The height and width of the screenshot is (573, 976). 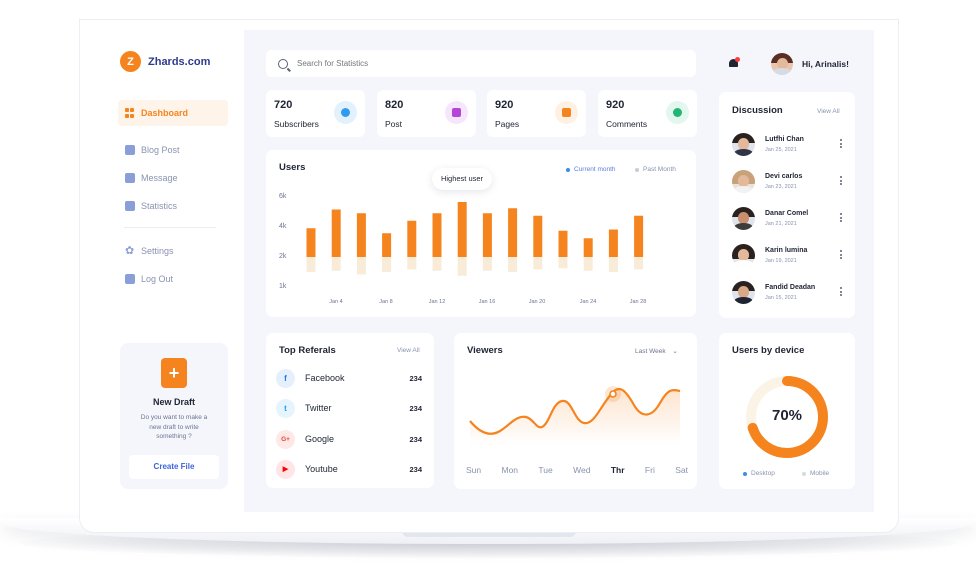 What do you see at coordinates (510, 470) in the screenshot?
I see `day-label: Mon` at bounding box center [510, 470].